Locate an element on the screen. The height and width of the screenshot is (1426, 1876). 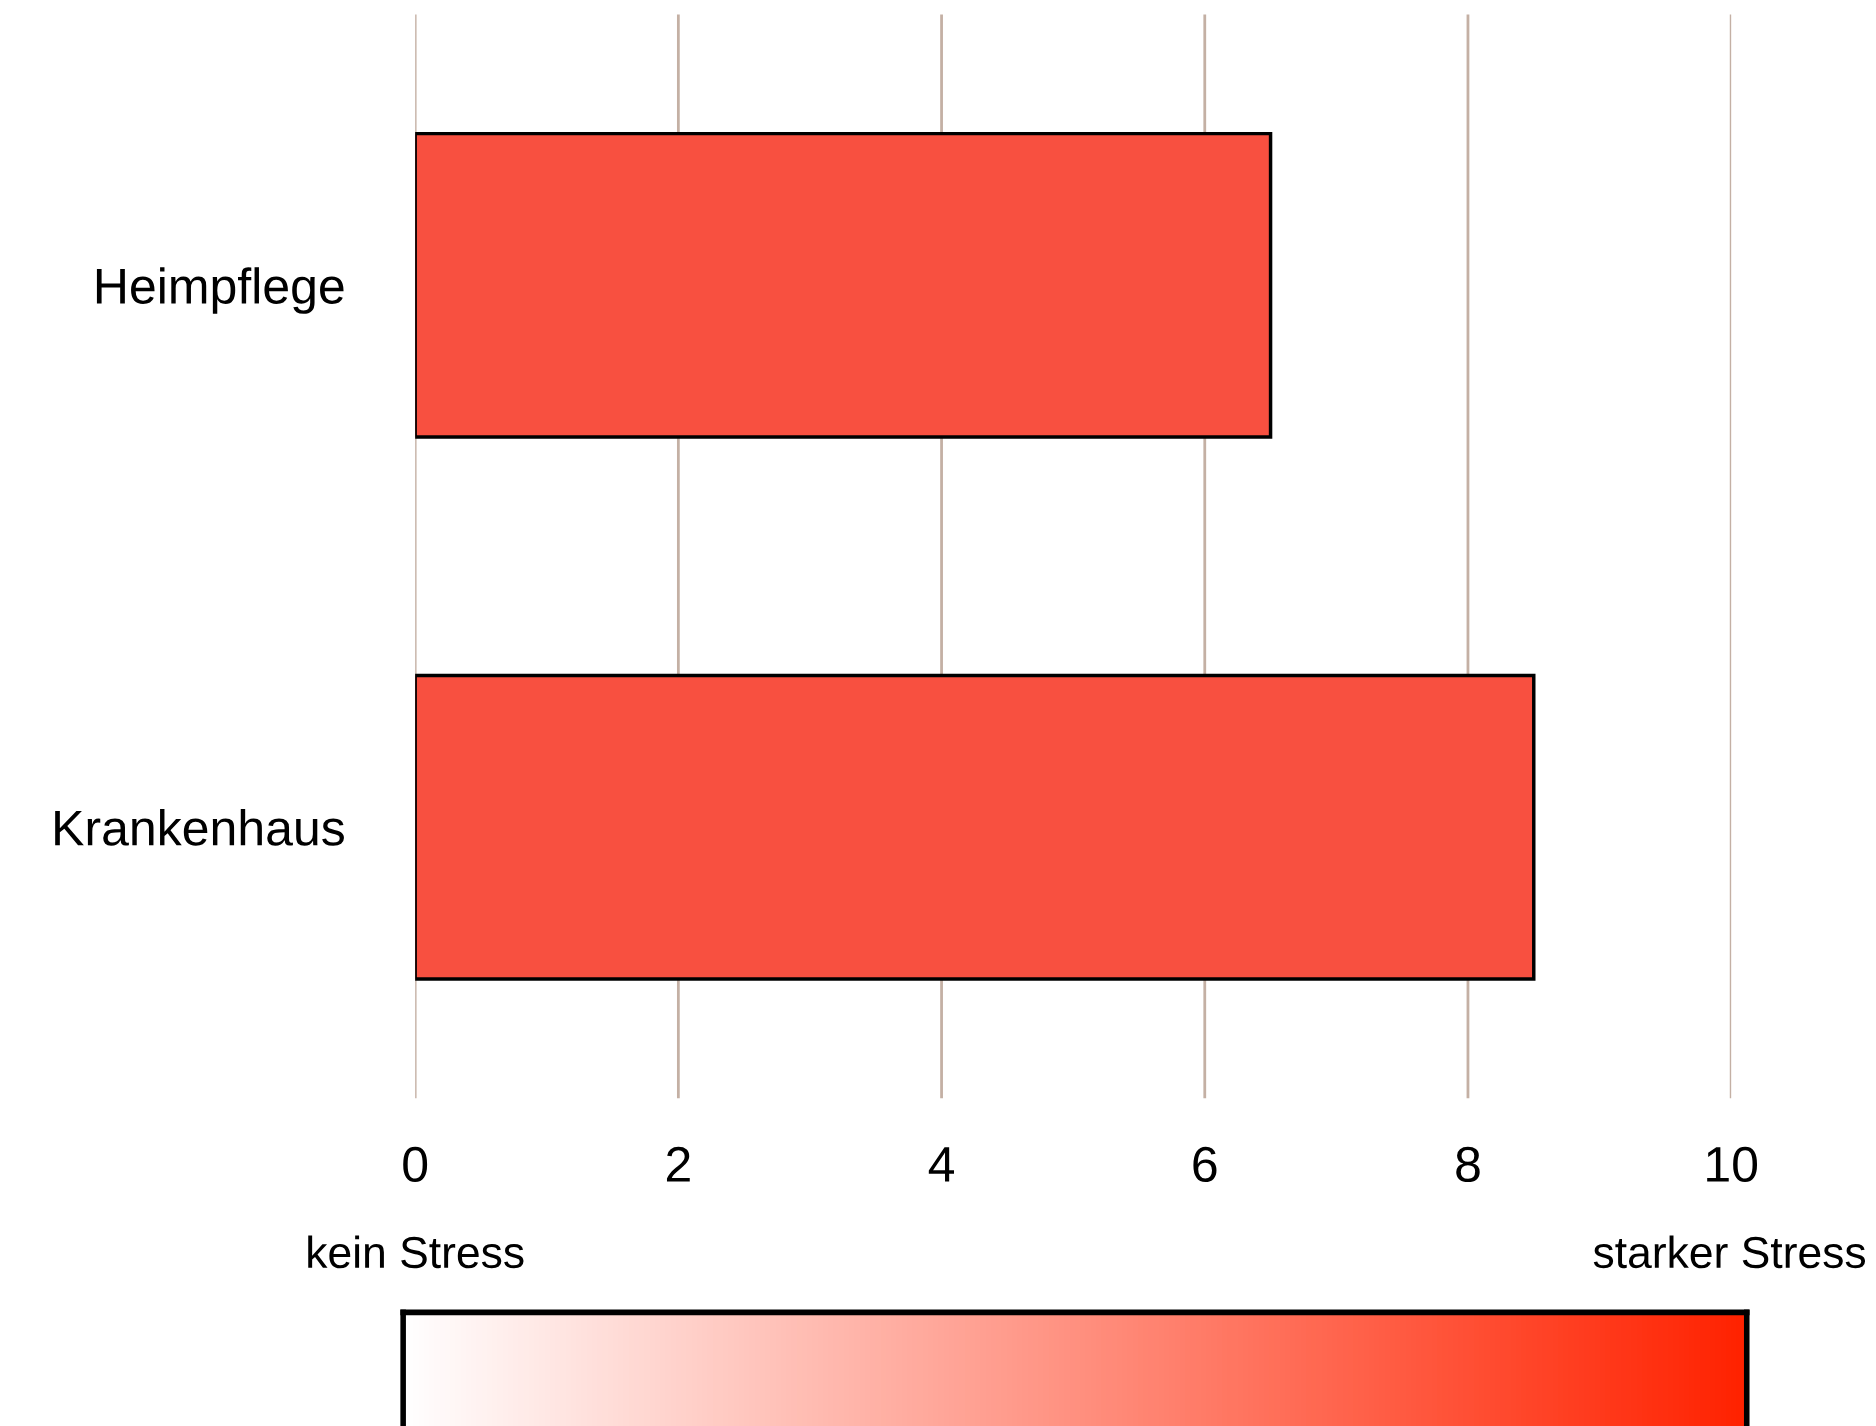
y-tick-label: Krankenhaus is located at coordinates (199, 827).